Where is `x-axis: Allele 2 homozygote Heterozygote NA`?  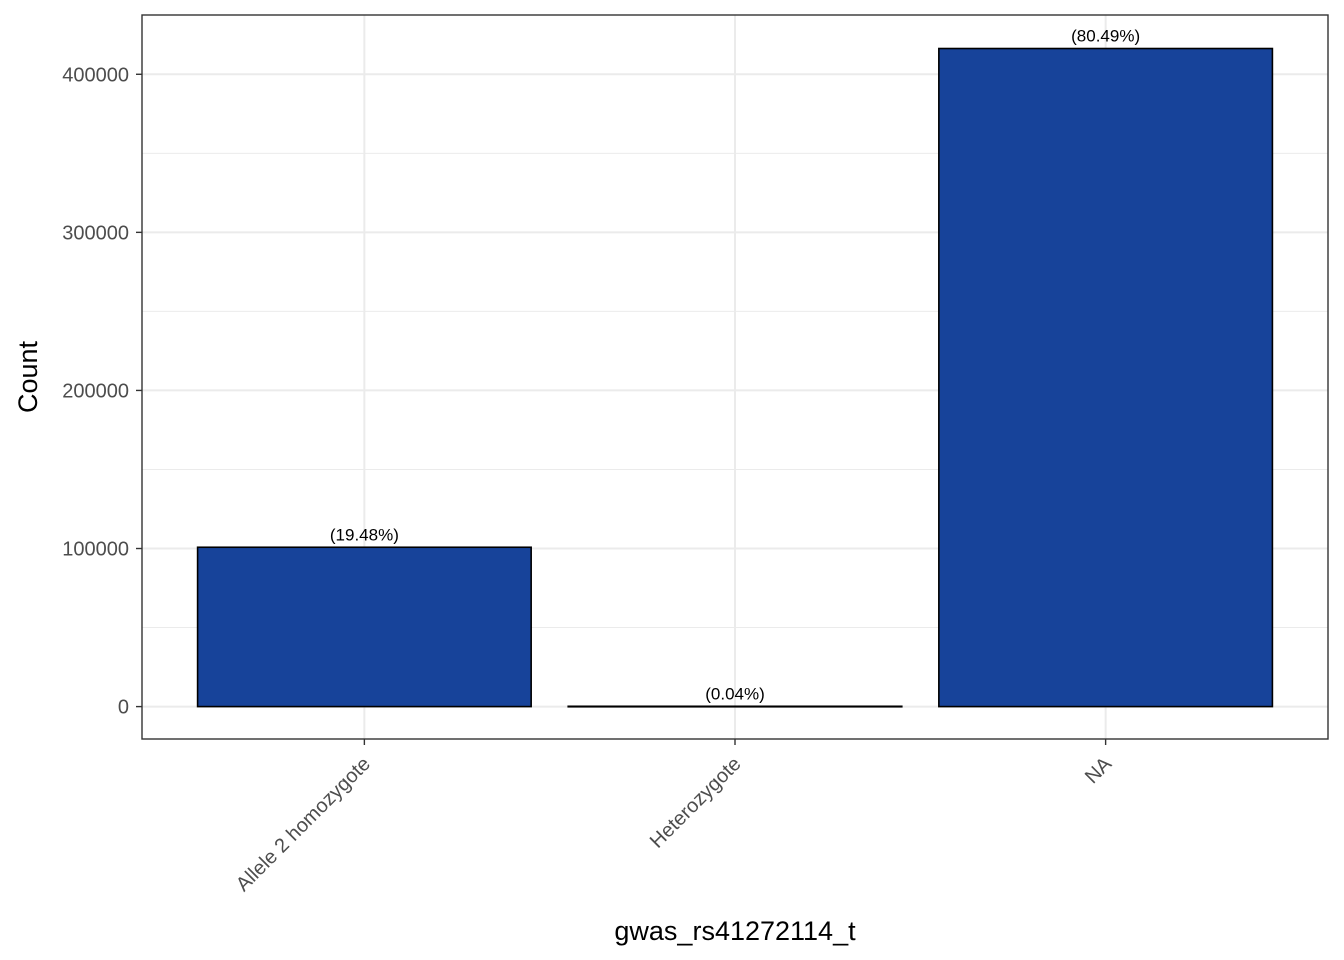
x-axis: Allele 2 homozygote Heterozygote NA is located at coordinates (674, 817).